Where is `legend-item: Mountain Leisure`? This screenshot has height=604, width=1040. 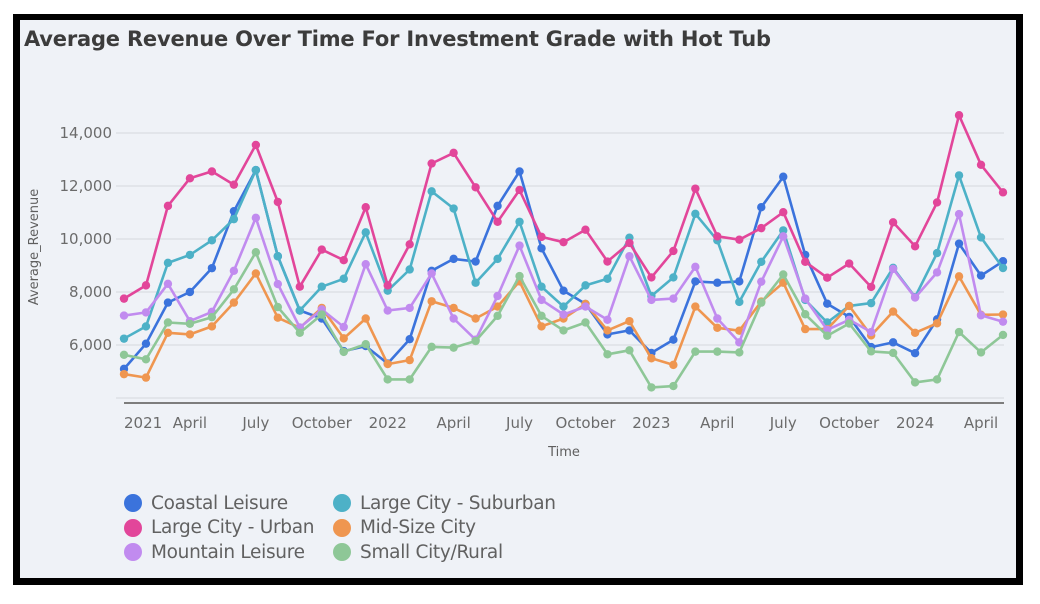 legend-item: Mountain Leisure is located at coordinates (228, 552).